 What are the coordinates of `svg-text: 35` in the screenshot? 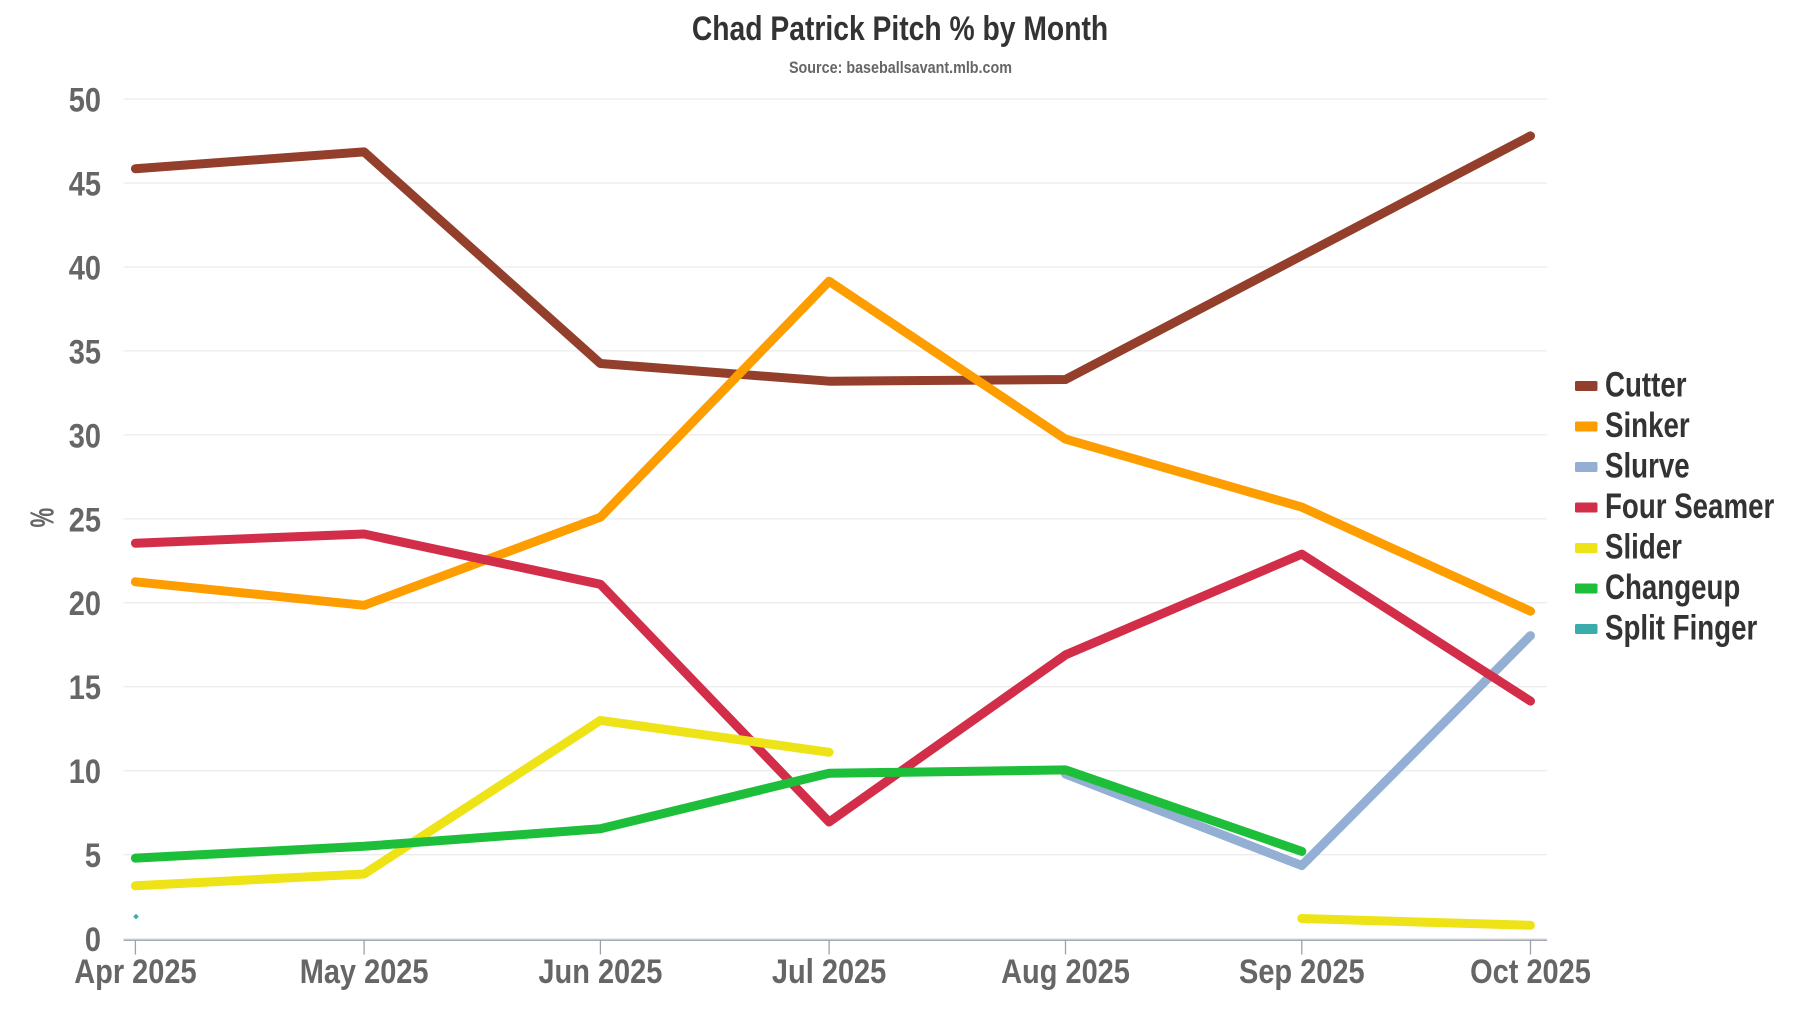 It's located at (85, 351).